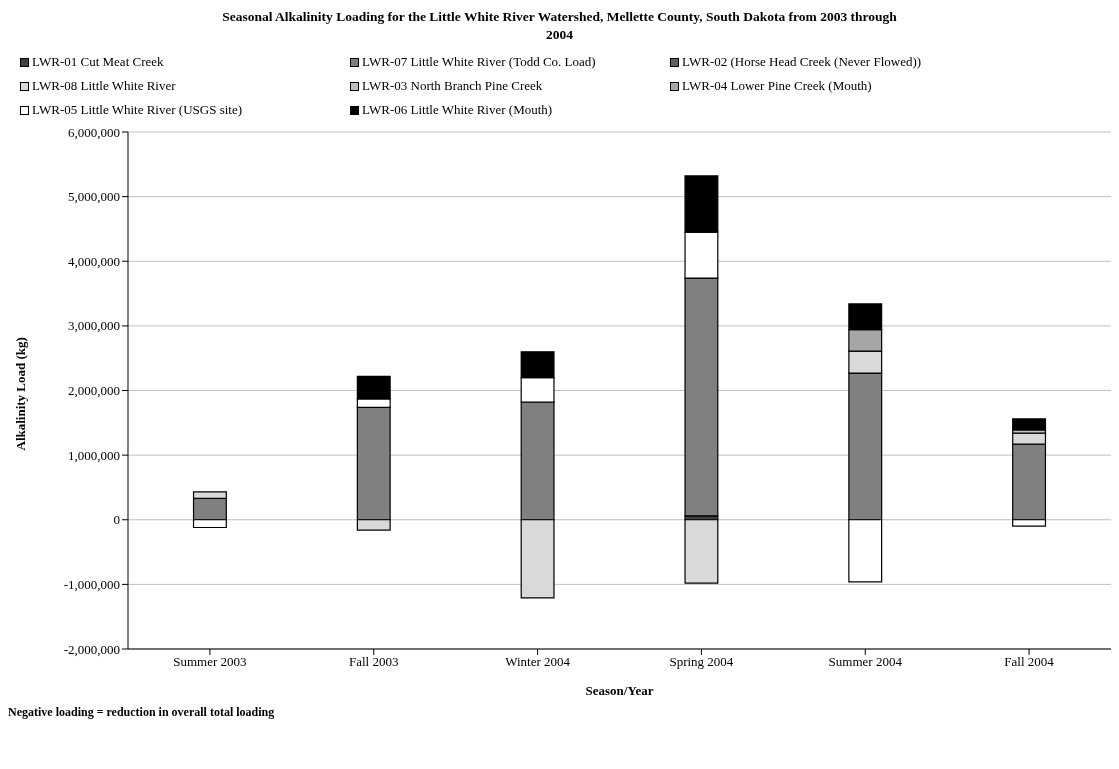  Describe the element at coordinates (374, 662) in the screenshot. I see `x-tick-label: Fall 2003` at that location.